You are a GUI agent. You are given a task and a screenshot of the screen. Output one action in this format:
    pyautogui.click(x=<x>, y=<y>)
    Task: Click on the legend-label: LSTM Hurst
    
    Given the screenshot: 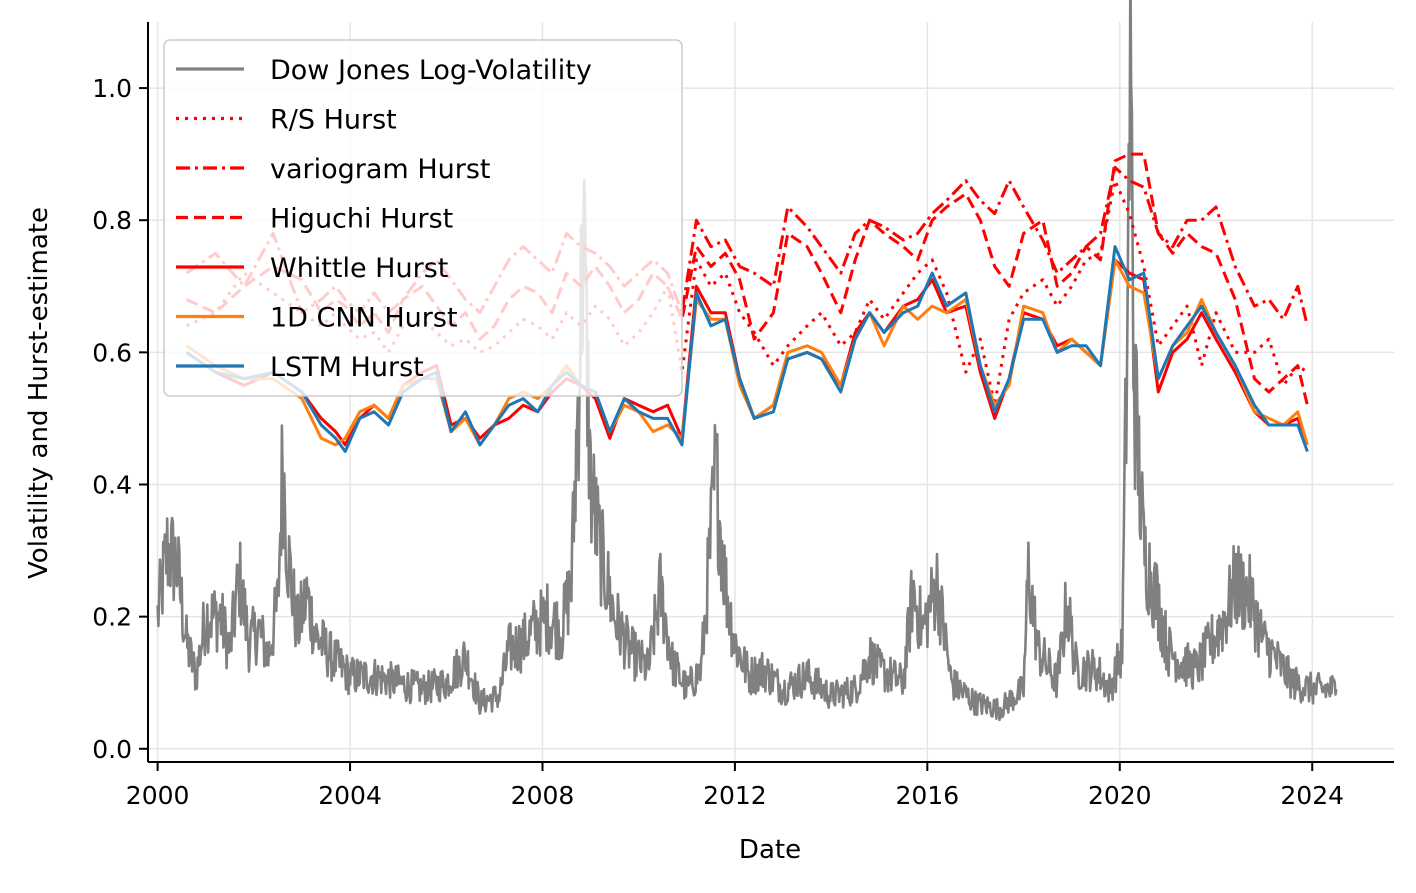 What is the action you would take?
    pyautogui.click(x=347, y=367)
    